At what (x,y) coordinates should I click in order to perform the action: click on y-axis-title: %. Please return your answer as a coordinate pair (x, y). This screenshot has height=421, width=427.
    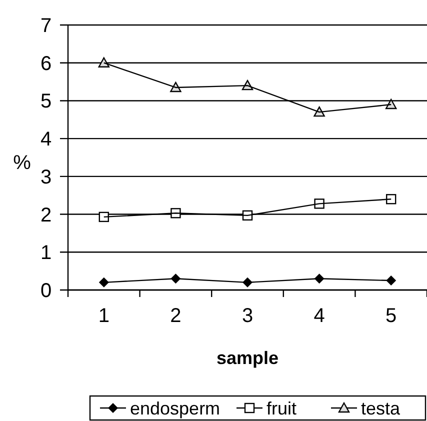
    Looking at the image, I should click on (22, 163).